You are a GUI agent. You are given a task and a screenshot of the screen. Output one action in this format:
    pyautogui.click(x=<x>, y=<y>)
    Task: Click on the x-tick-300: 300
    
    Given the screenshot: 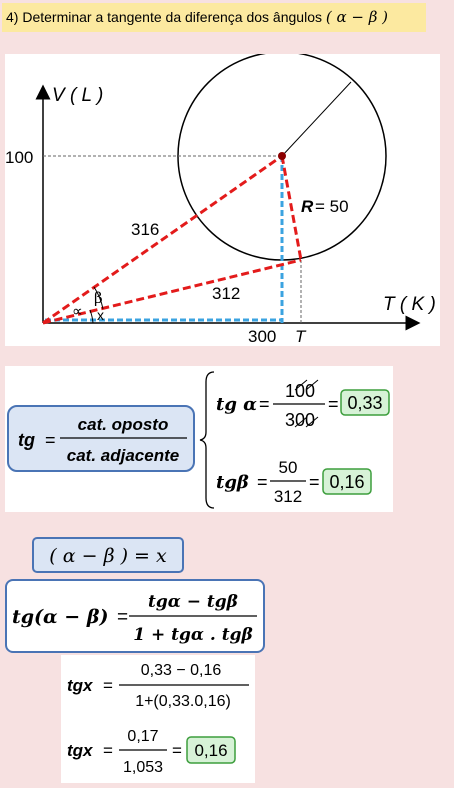 What is the action you would take?
    pyautogui.click(x=262, y=336)
    